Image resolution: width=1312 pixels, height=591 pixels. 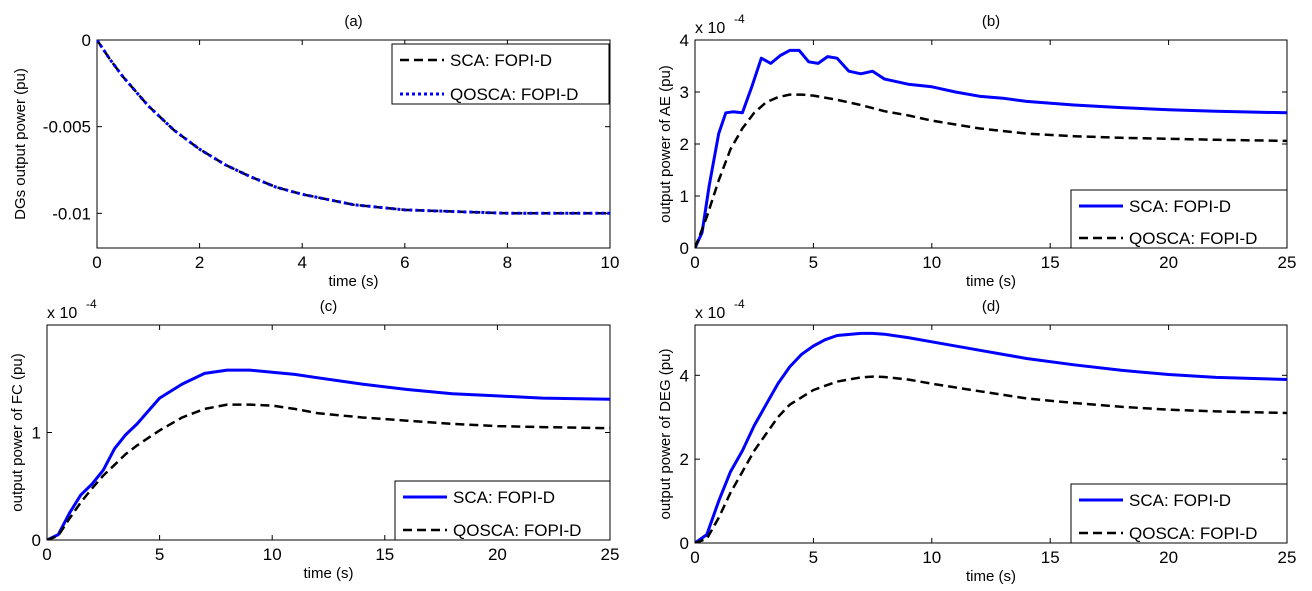 What do you see at coordinates (199, 262) in the screenshot?
I see `x-tick-label: 2` at bounding box center [199, 262].